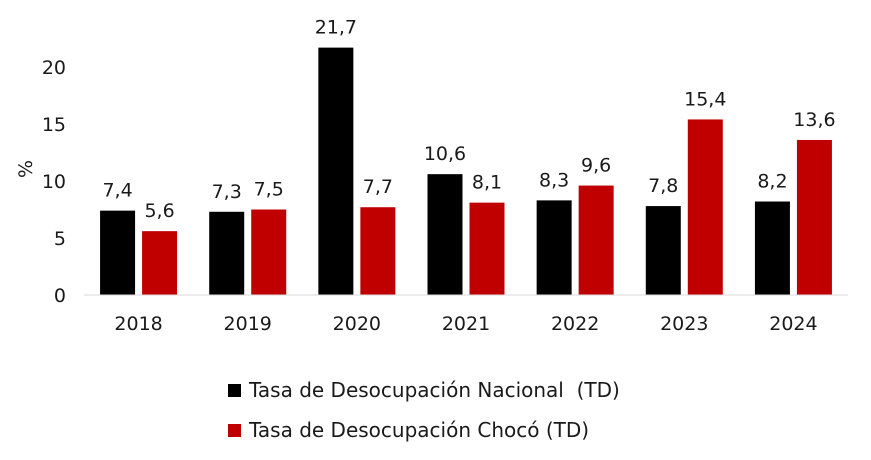 The width and height of the screenshot is (871, 460). What do you see at coordinates (26, 169) in the screenshot?
I see `y-axis-title: %` at bounding box center [26, 169].